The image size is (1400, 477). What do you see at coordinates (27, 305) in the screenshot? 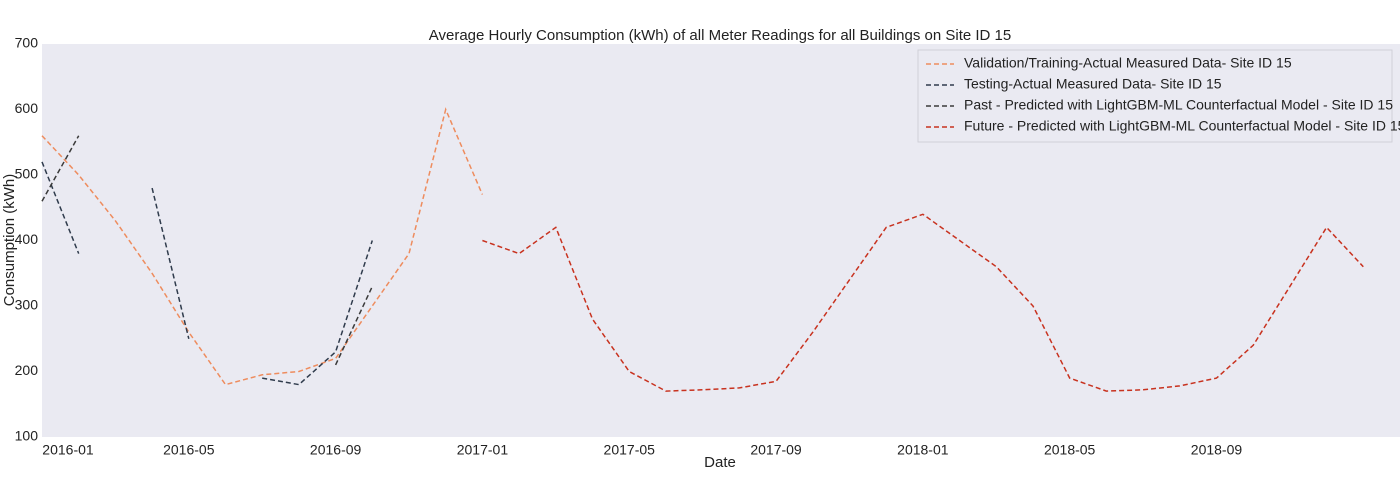
I see `y-tick-label: 300` at bounding box center [27, 305].